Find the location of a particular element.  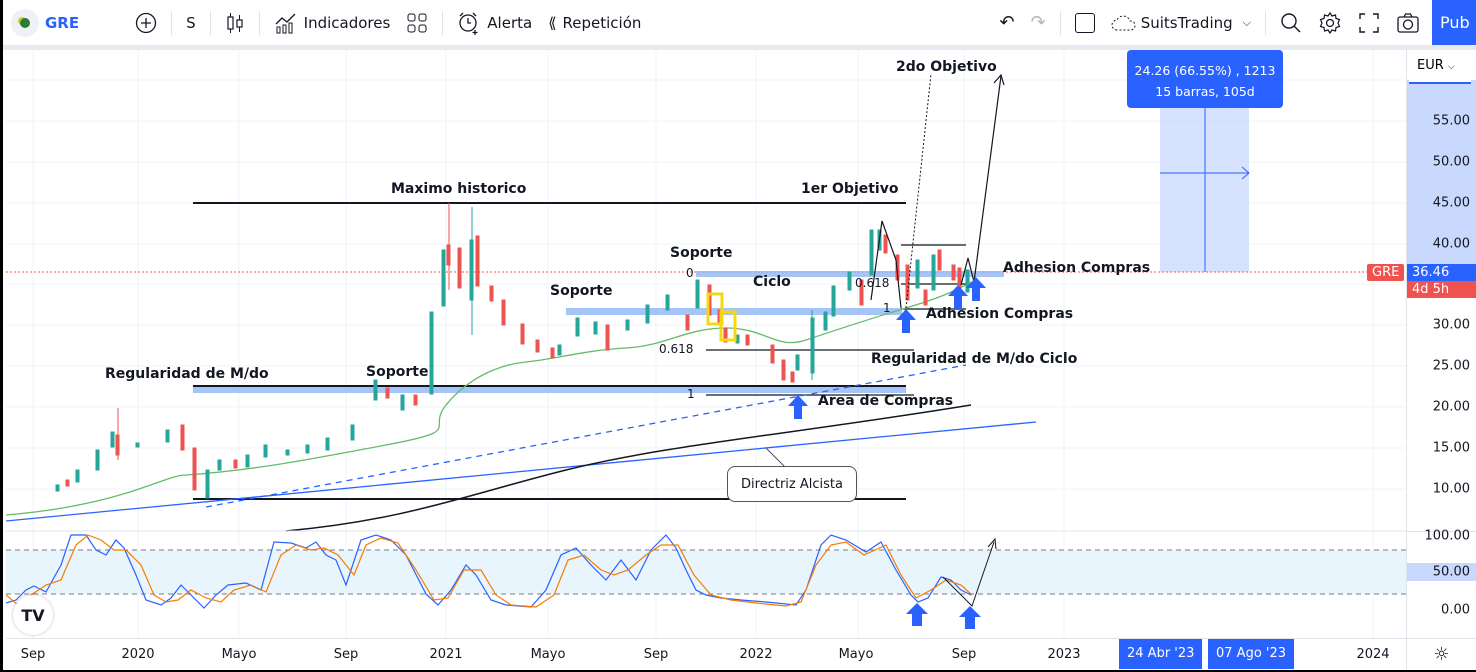

fib-level-0618-a: 0.618 is located at coordinates (676, 349).